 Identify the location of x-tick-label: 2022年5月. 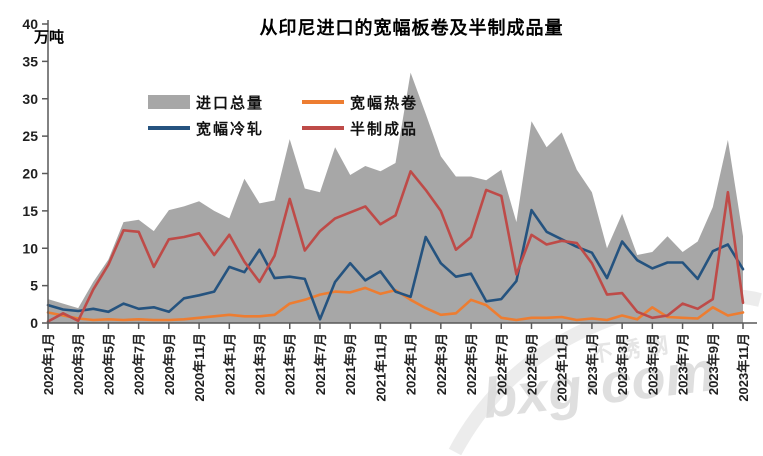
(471, 364).